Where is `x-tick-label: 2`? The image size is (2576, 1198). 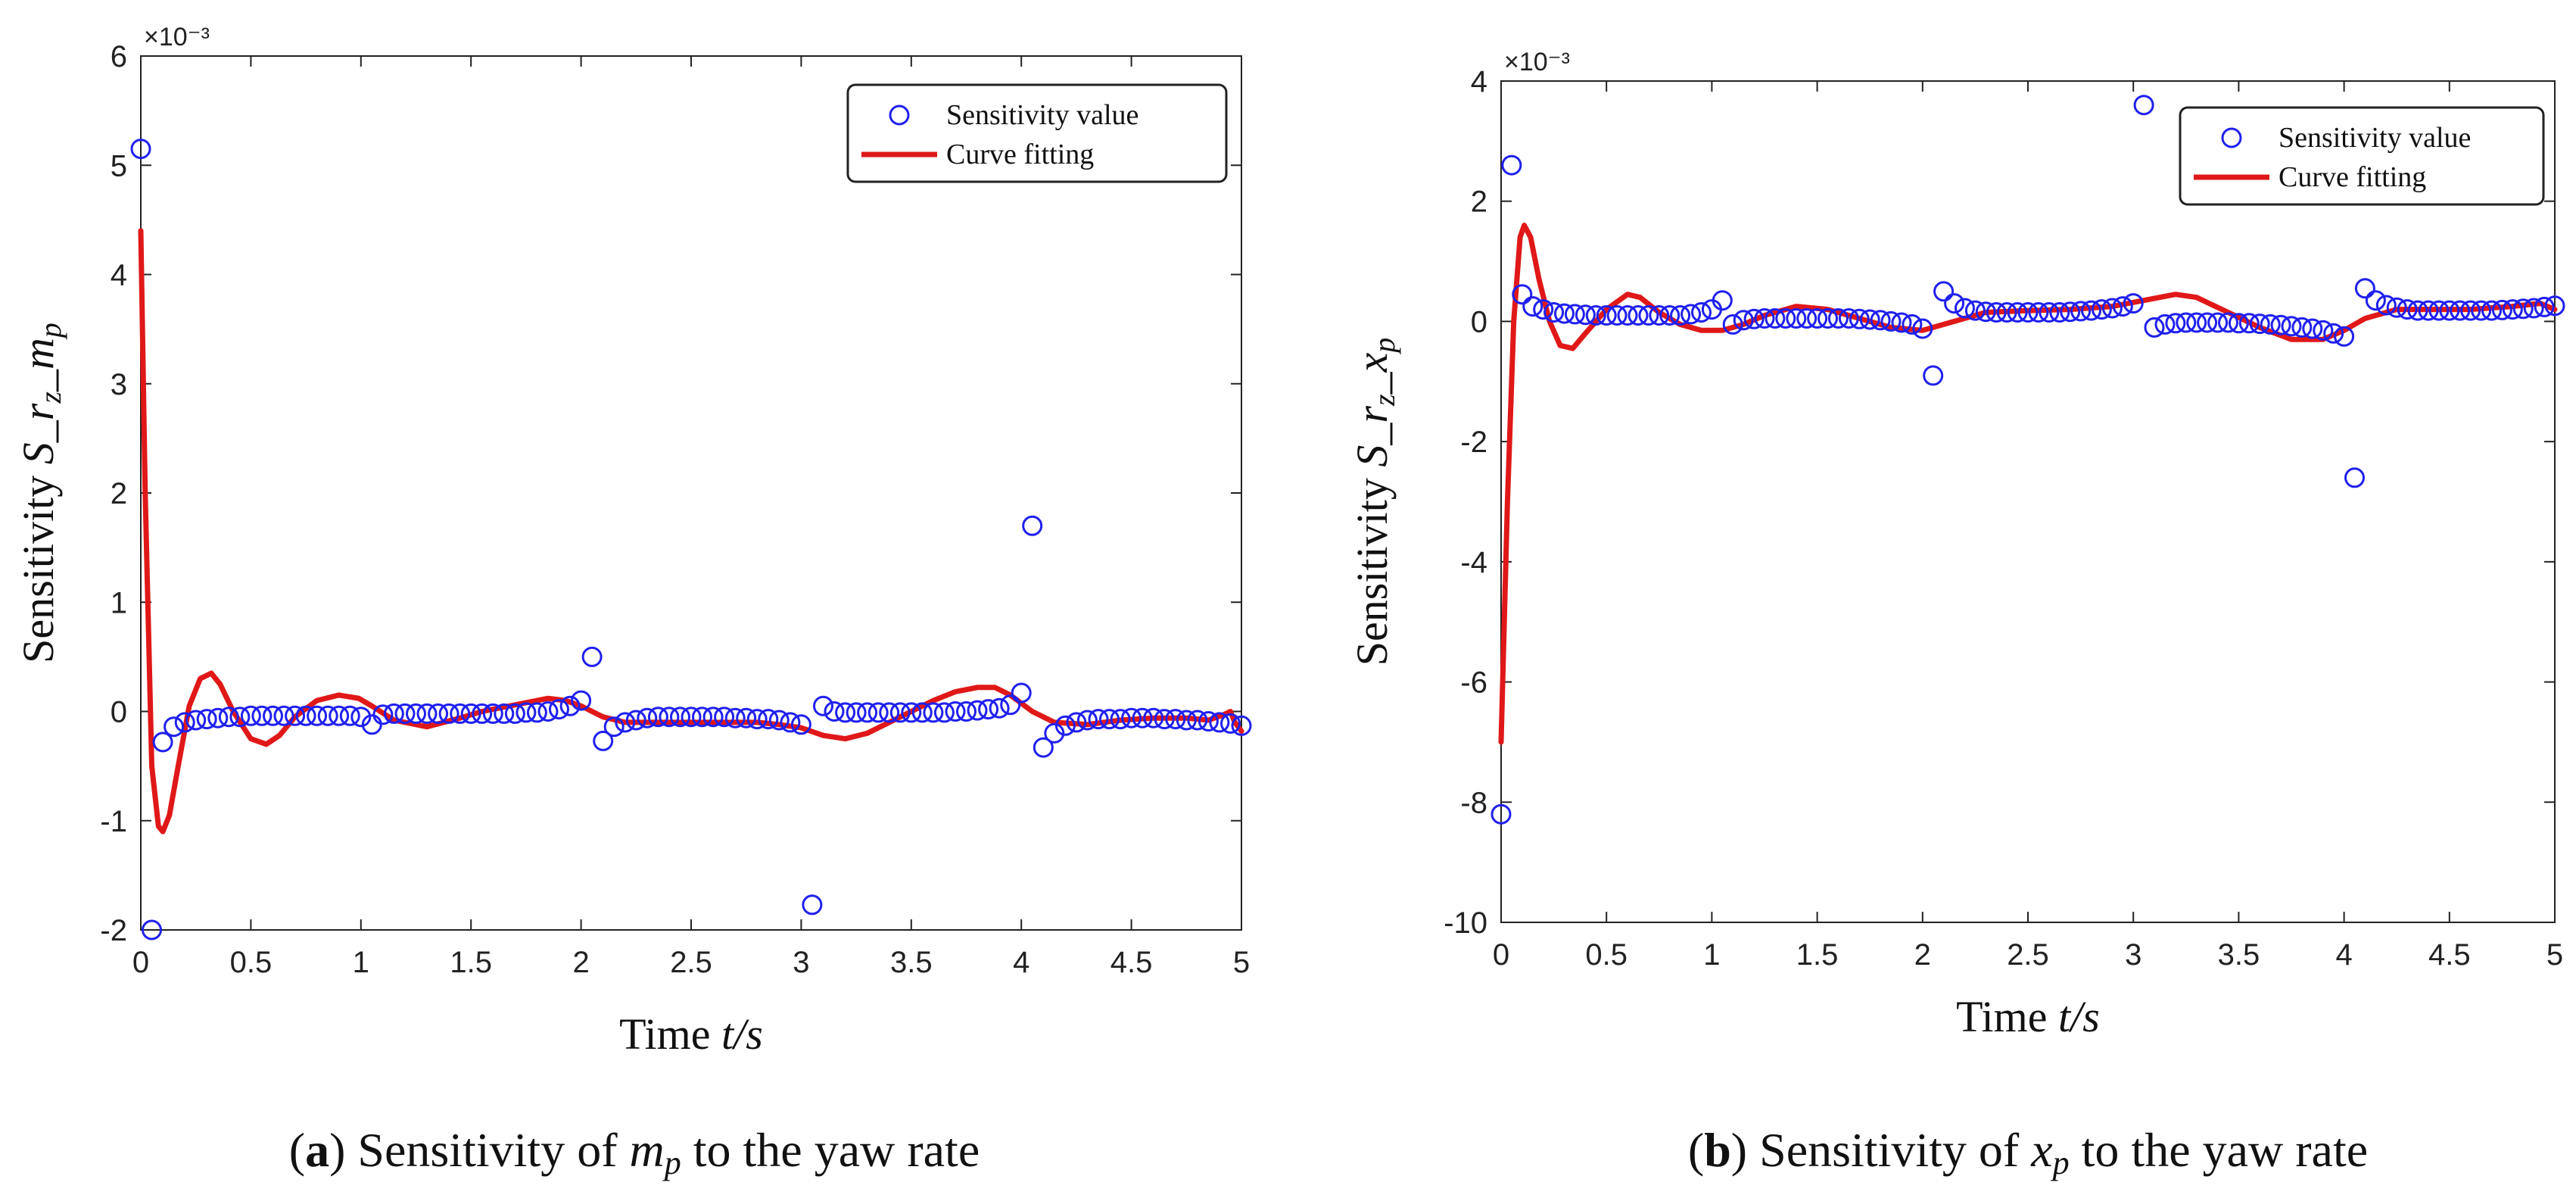
x-tick-label: 2 is located at coordinates (580, 963).